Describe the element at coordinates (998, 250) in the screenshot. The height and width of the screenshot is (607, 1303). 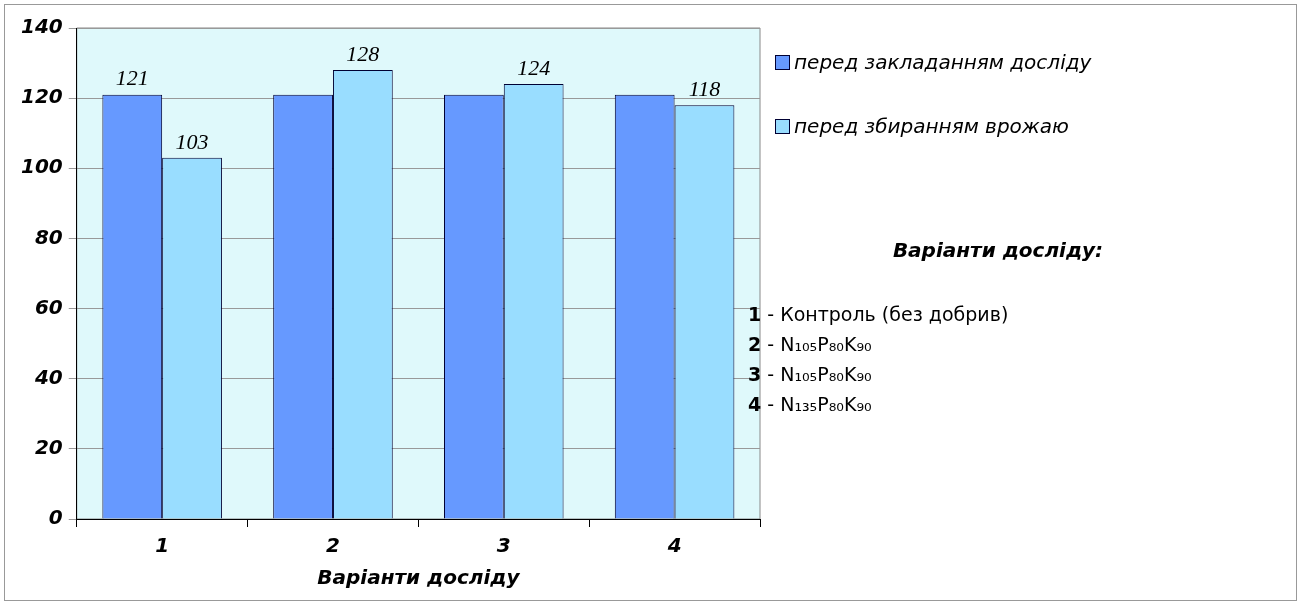
I see `text: Варіанти досліду:` at that location.